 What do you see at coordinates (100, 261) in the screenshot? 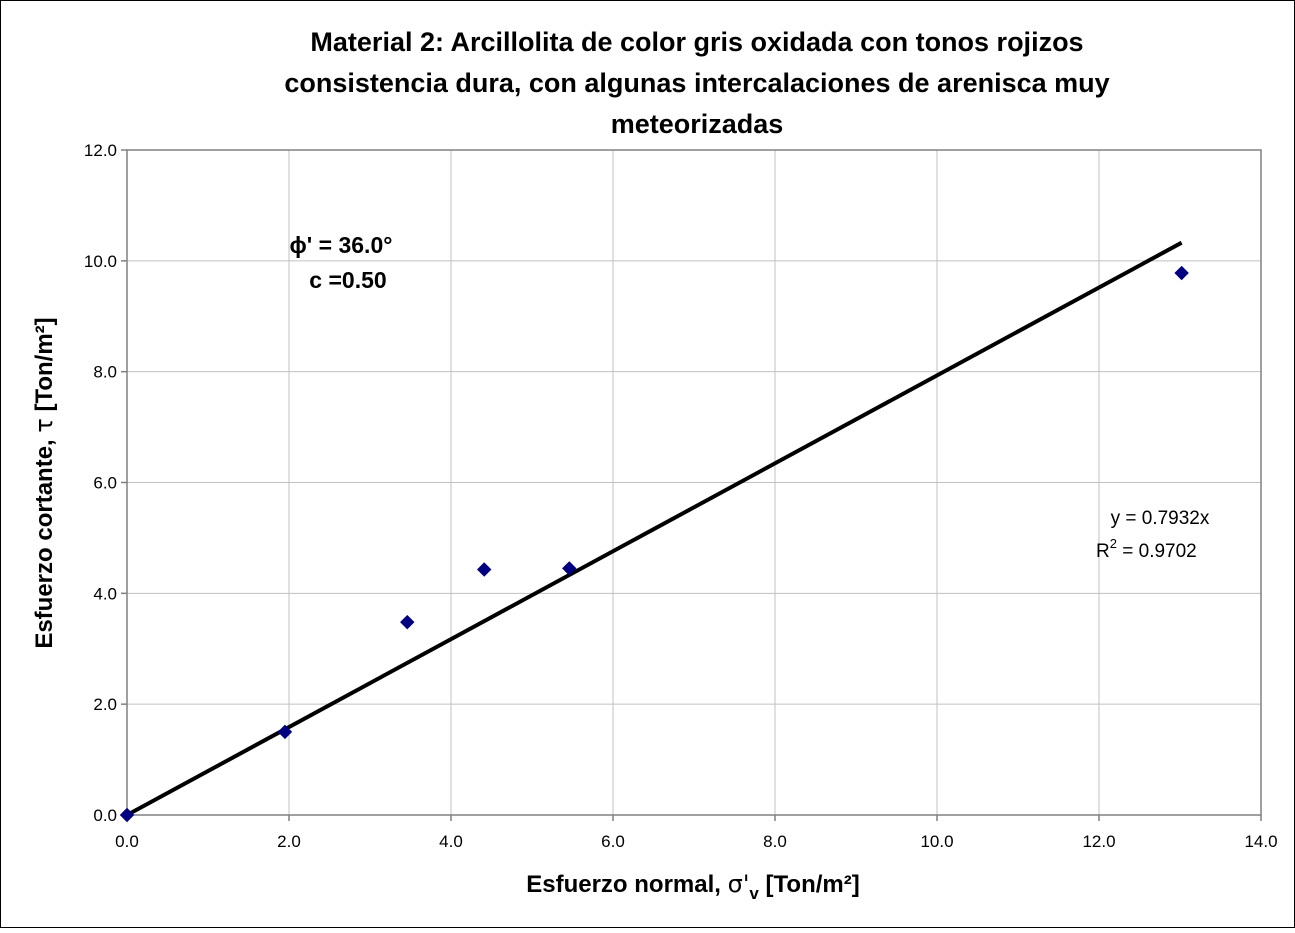
I see `y-tick-label: 10.0` at bounding box center [100, 261].